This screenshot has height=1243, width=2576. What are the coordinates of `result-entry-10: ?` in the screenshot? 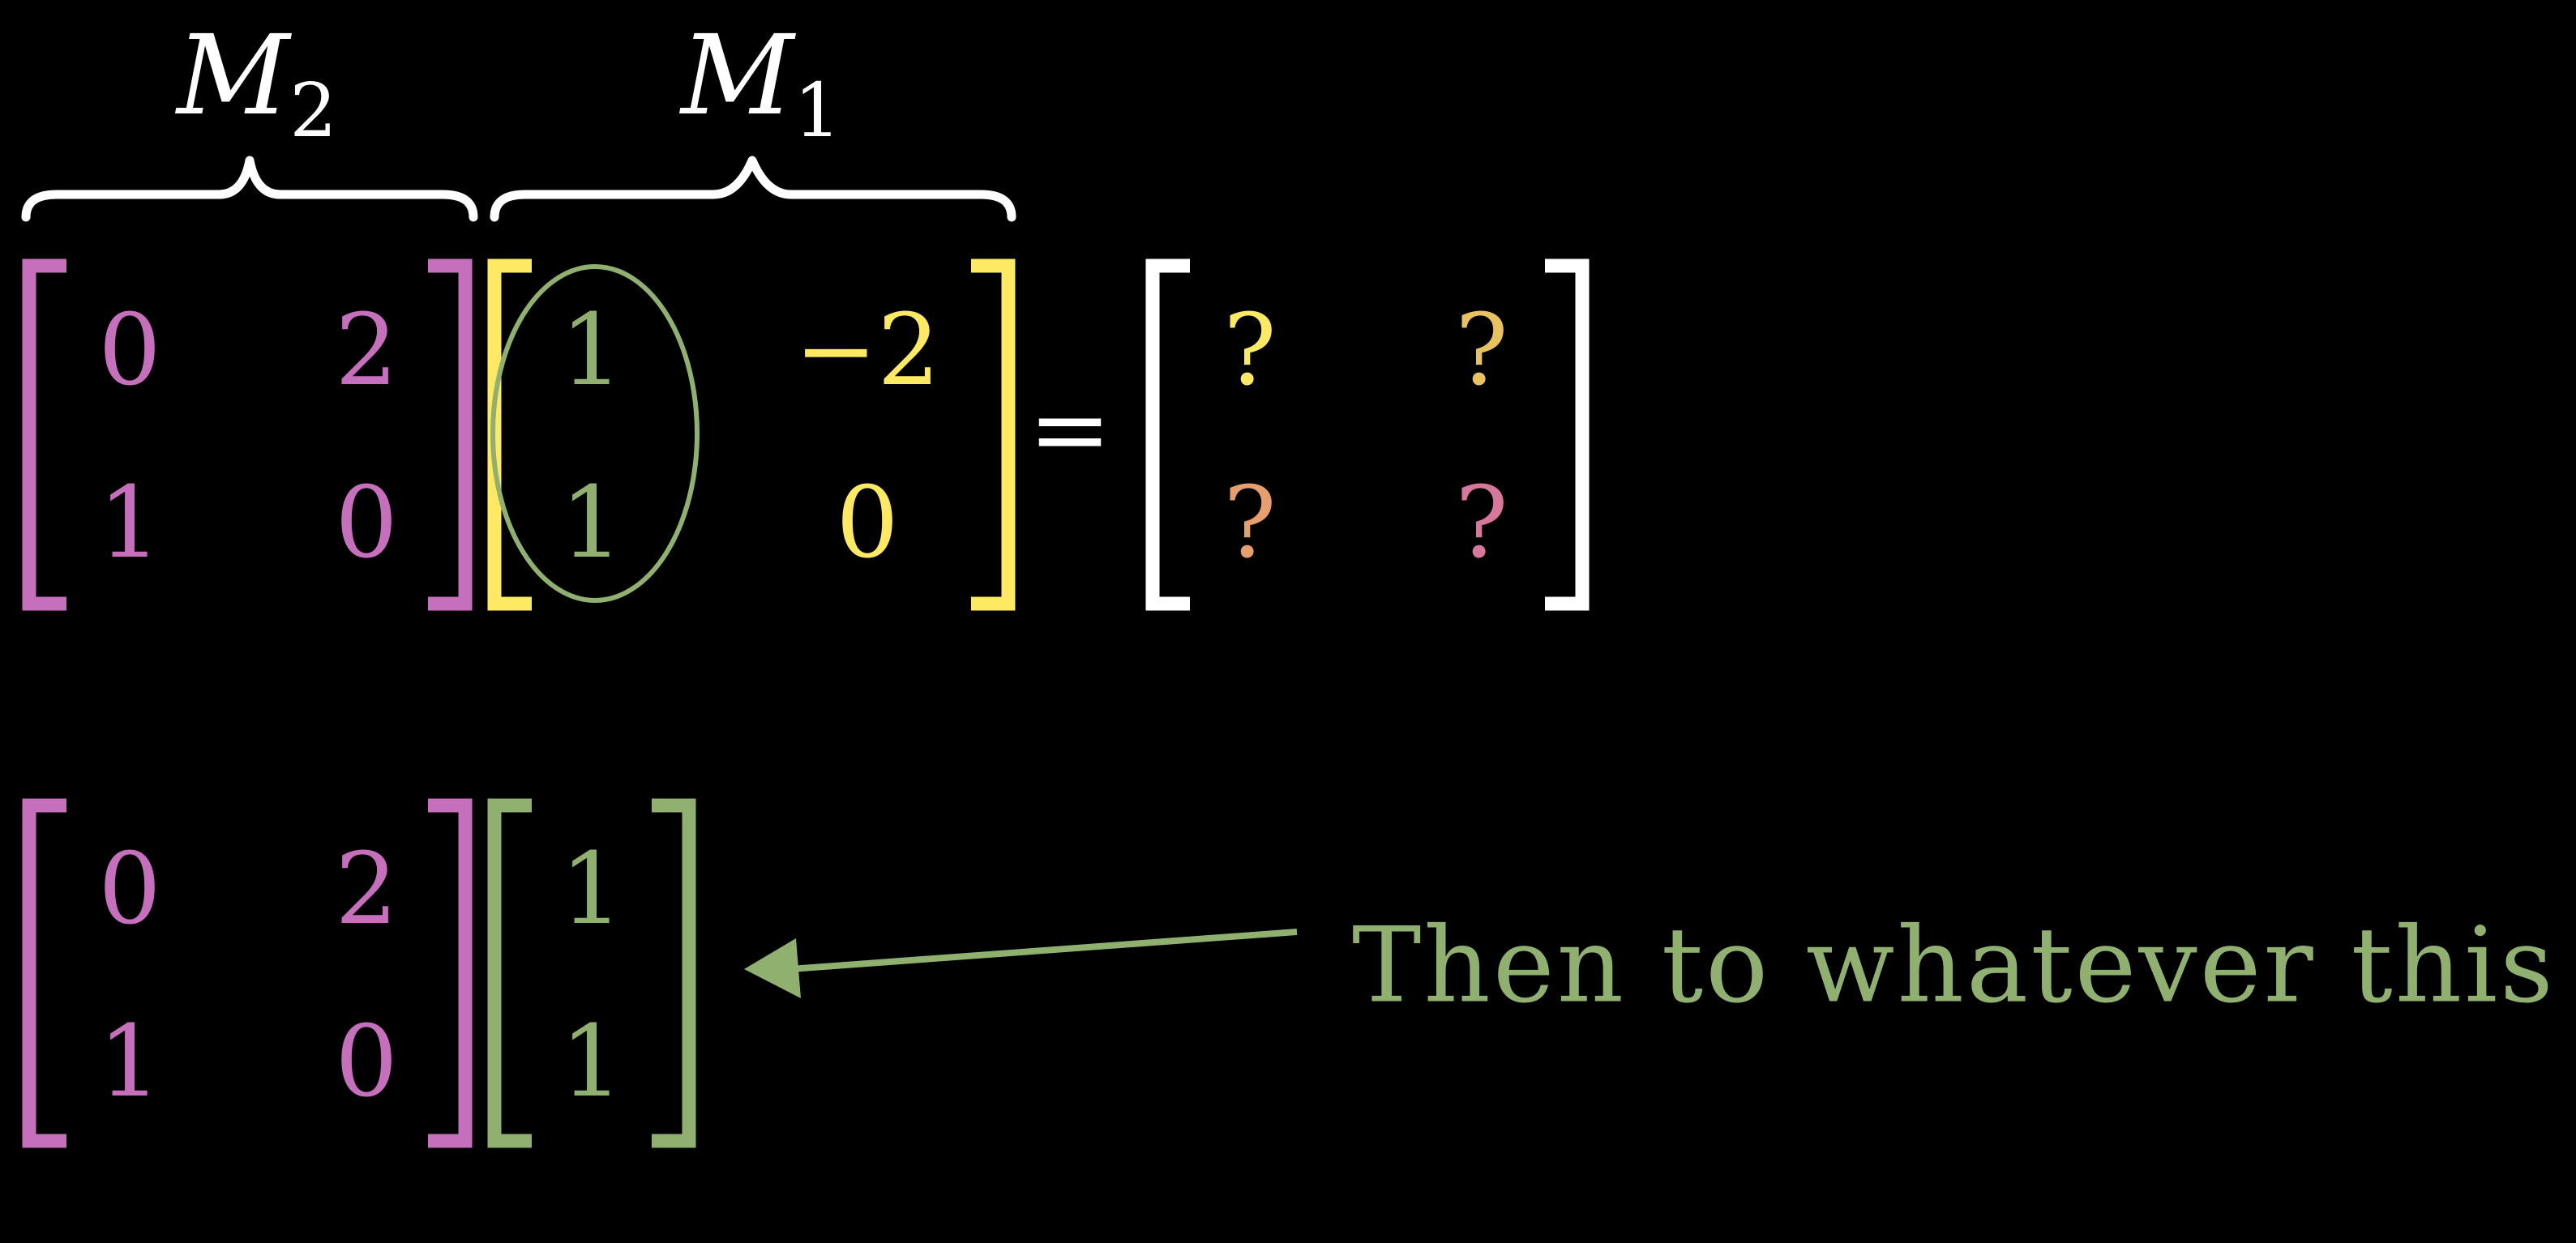 It's located at (1249, 522).